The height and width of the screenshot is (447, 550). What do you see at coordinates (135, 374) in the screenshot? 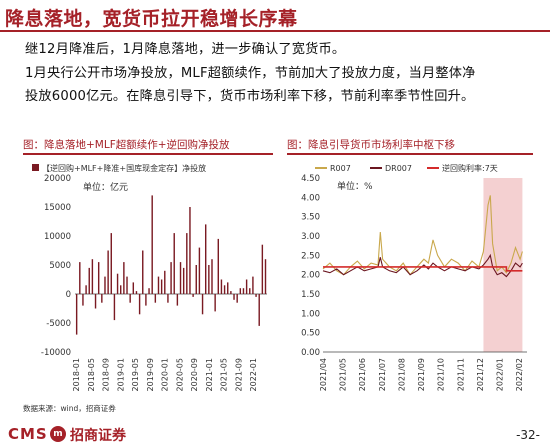
I see `left-x-tick-label: 2019-05` at bounding box center [135, 374].